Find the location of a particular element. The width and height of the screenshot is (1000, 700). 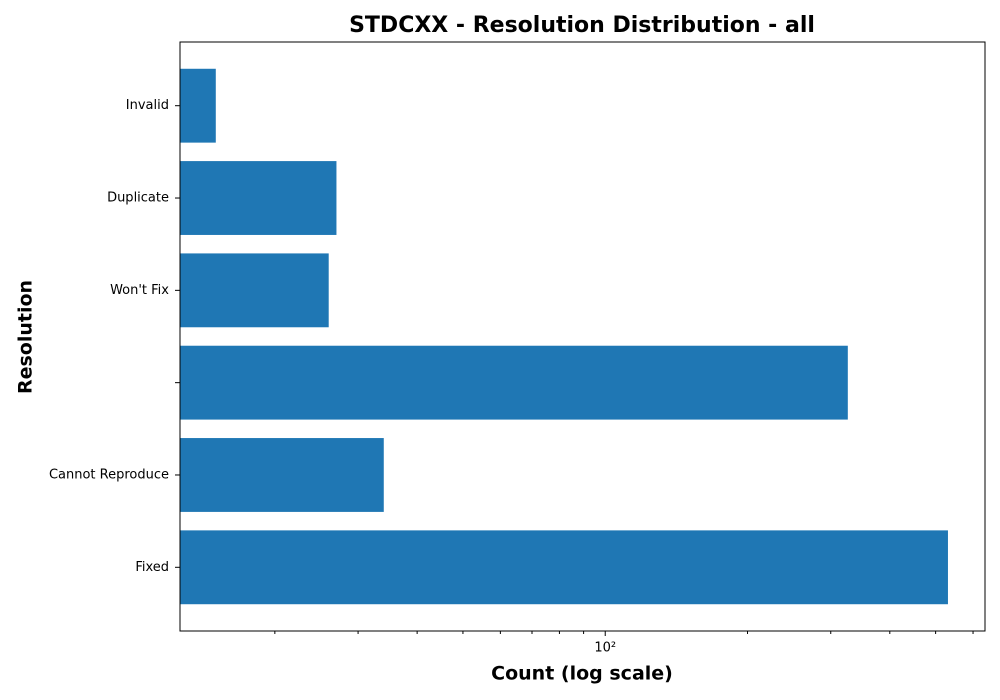

y-tick-label: Fixed is located at coordinates (152, 567).